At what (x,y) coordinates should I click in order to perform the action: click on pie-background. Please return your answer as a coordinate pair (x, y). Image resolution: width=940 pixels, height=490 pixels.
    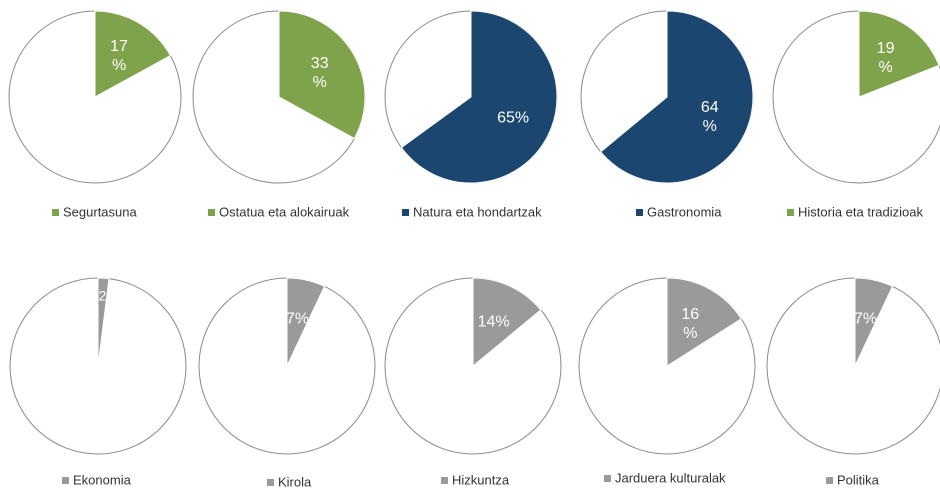
    Looking at the image, I should click on (853, 366).